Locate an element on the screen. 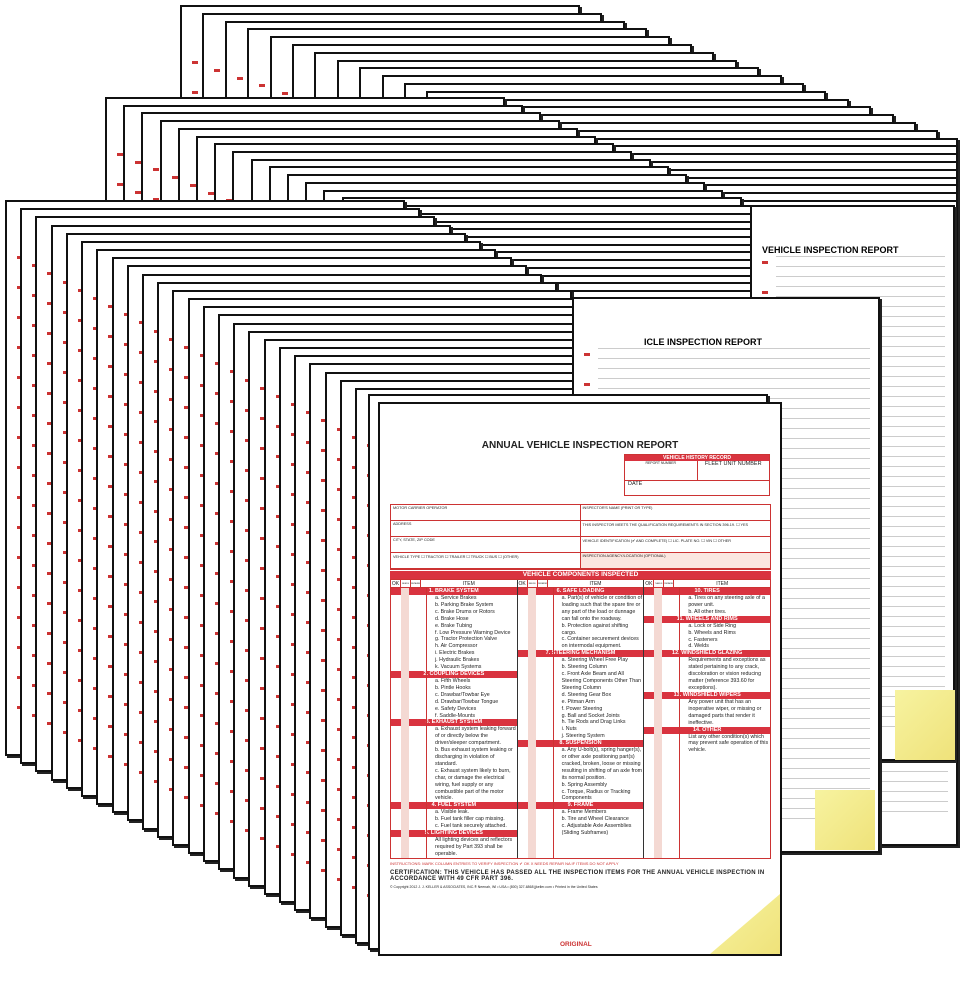  section-header: 5. LIGHTING DEVICES is located at coordinates (454, 834).